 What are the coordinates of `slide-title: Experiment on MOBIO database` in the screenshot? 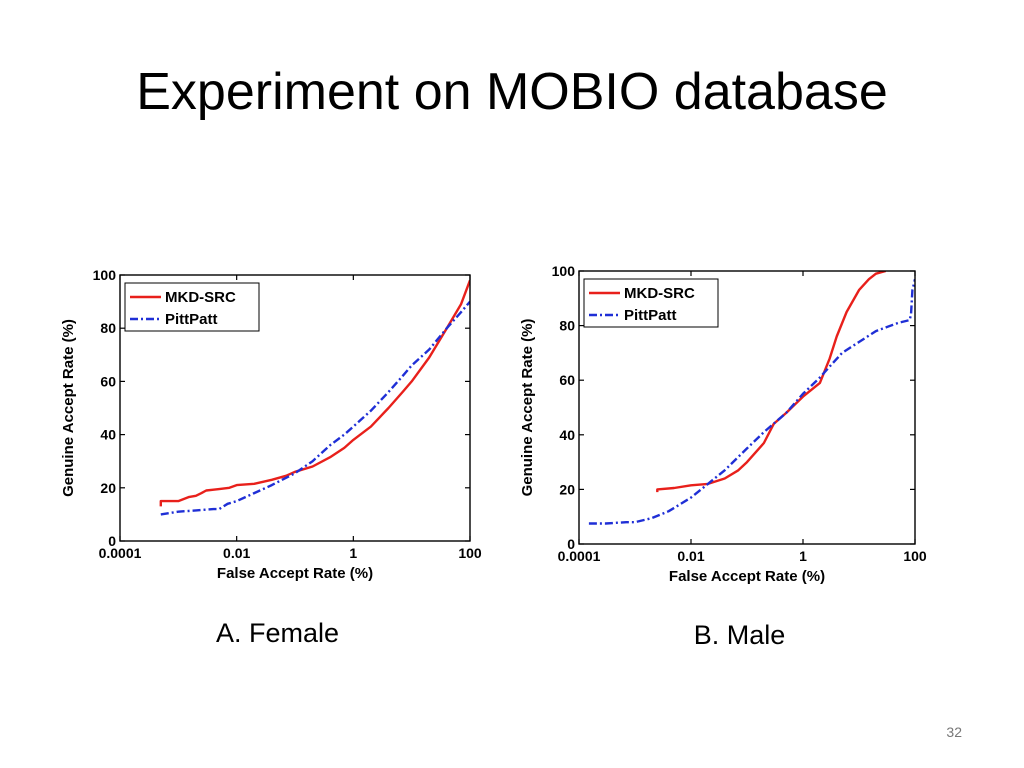 It's located at (512, 92).